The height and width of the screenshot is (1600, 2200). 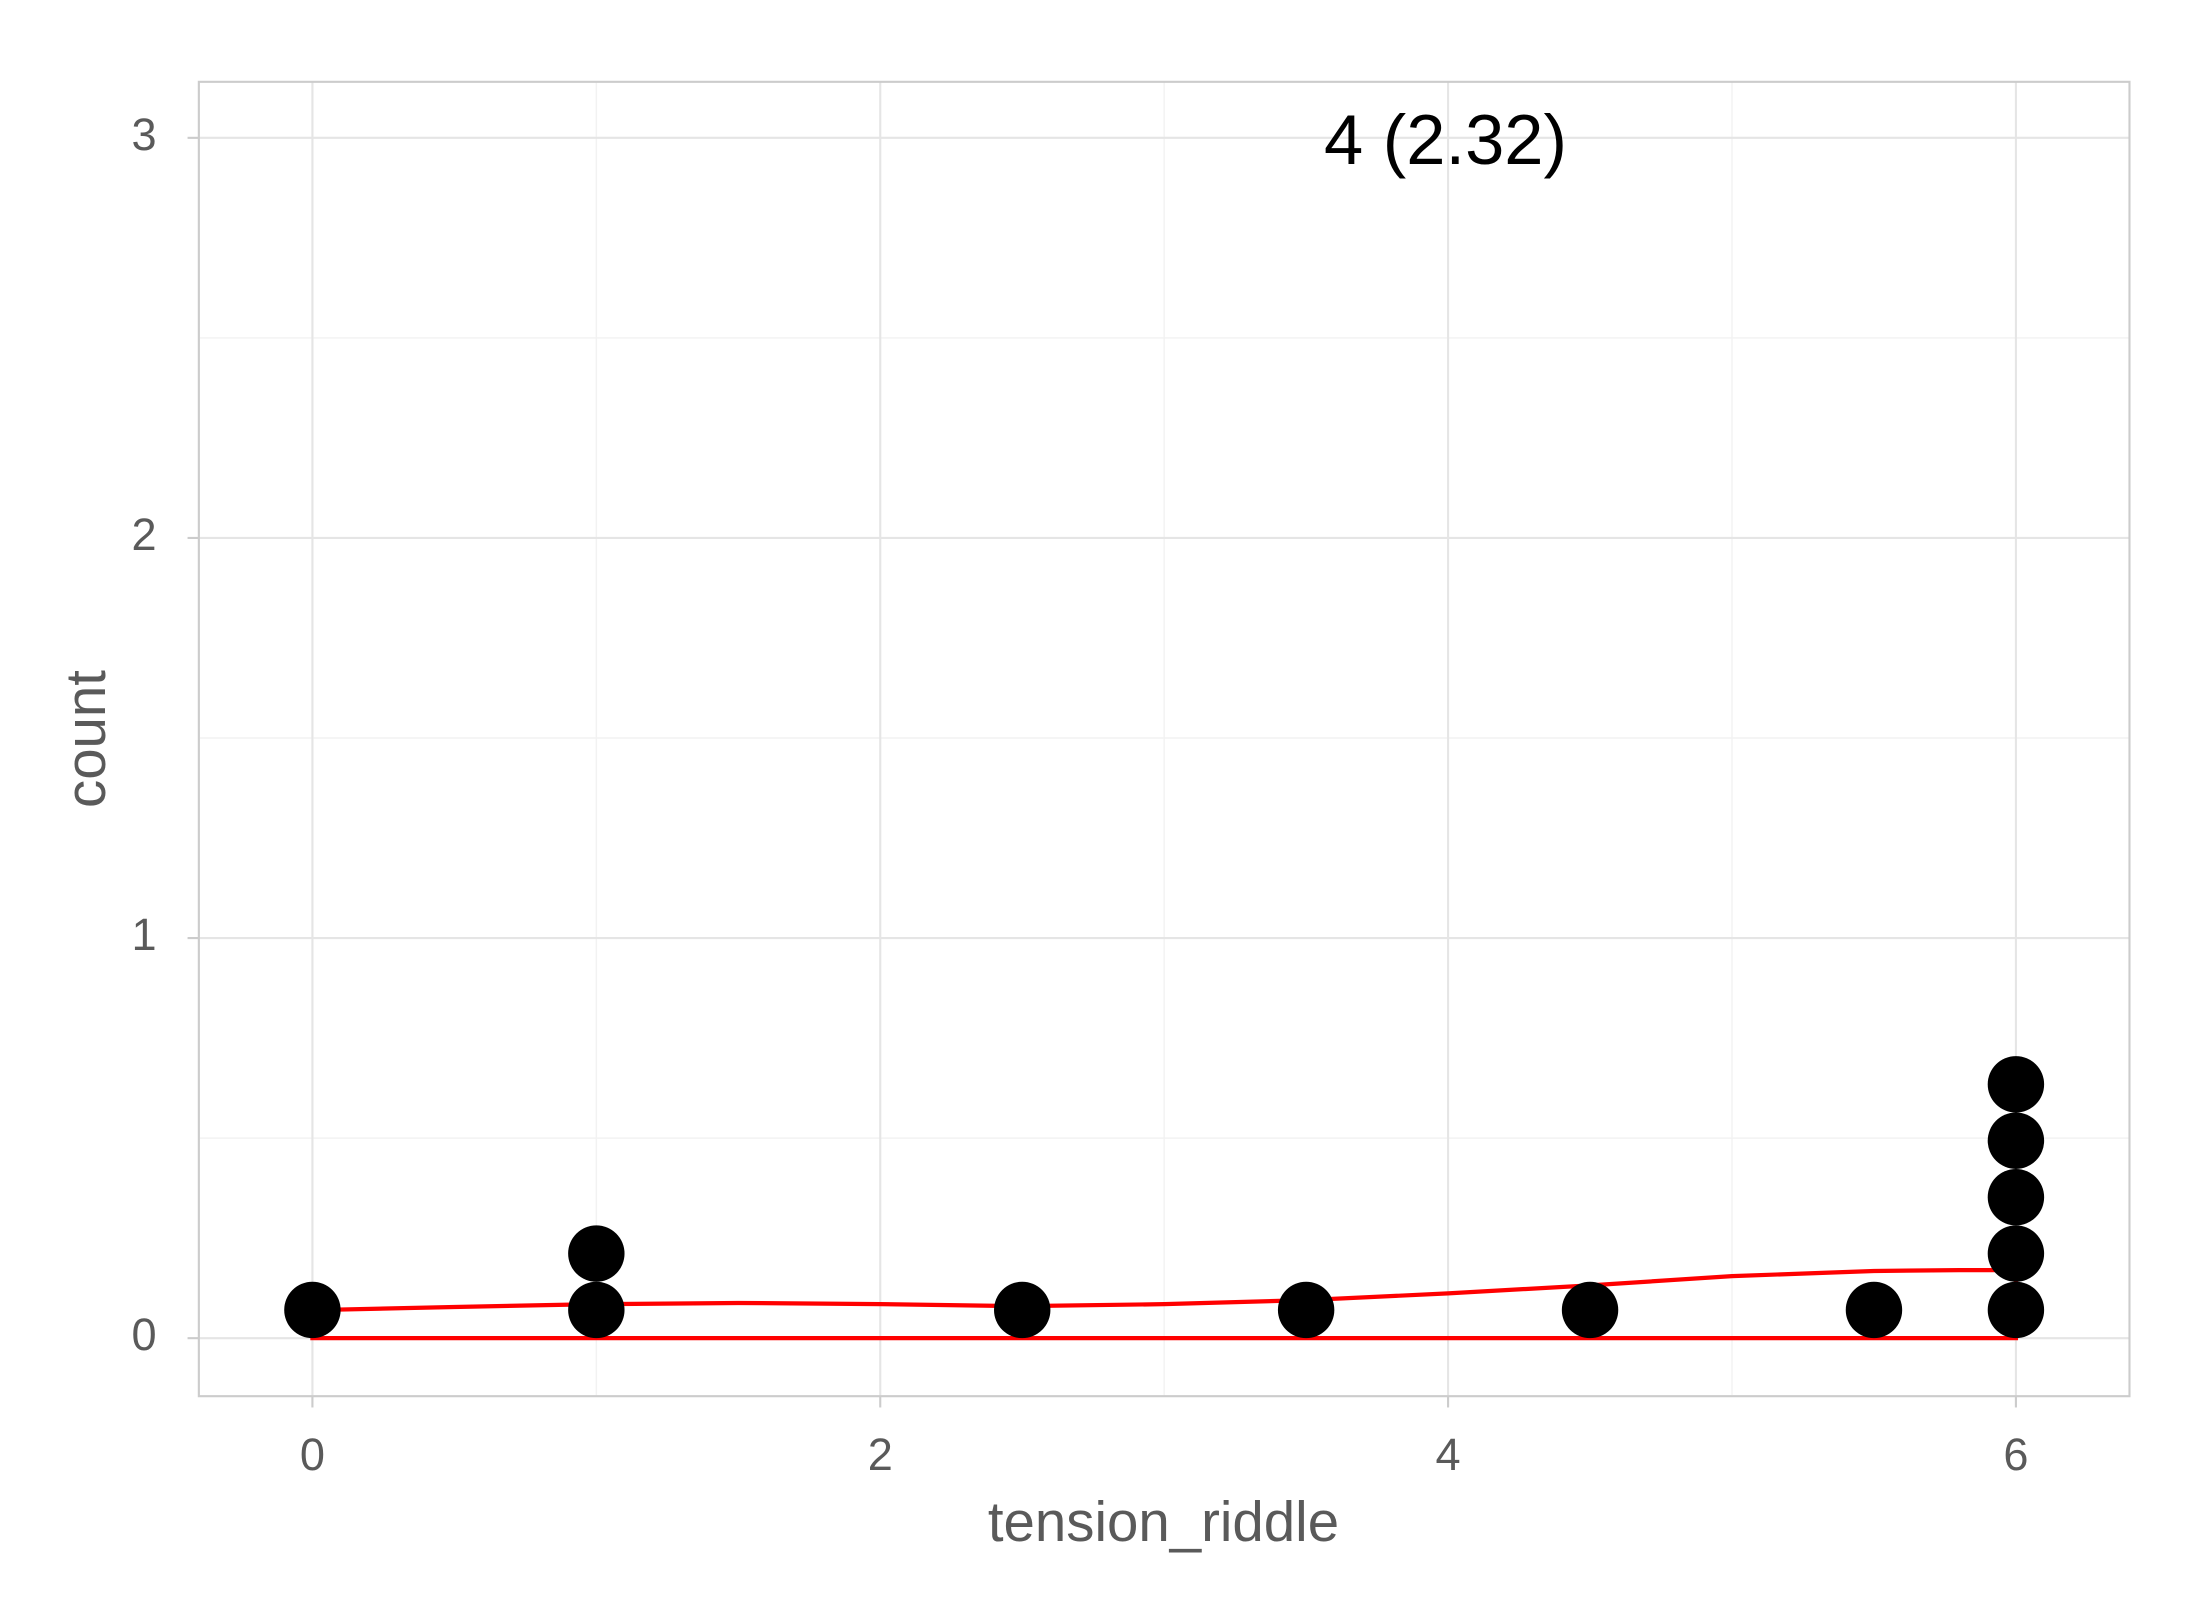 What do you see at coordinates (1163, 1521) in the screenshot?
I see `x-axis-title: tension_riddle` at bounding box center [1163, 1521].